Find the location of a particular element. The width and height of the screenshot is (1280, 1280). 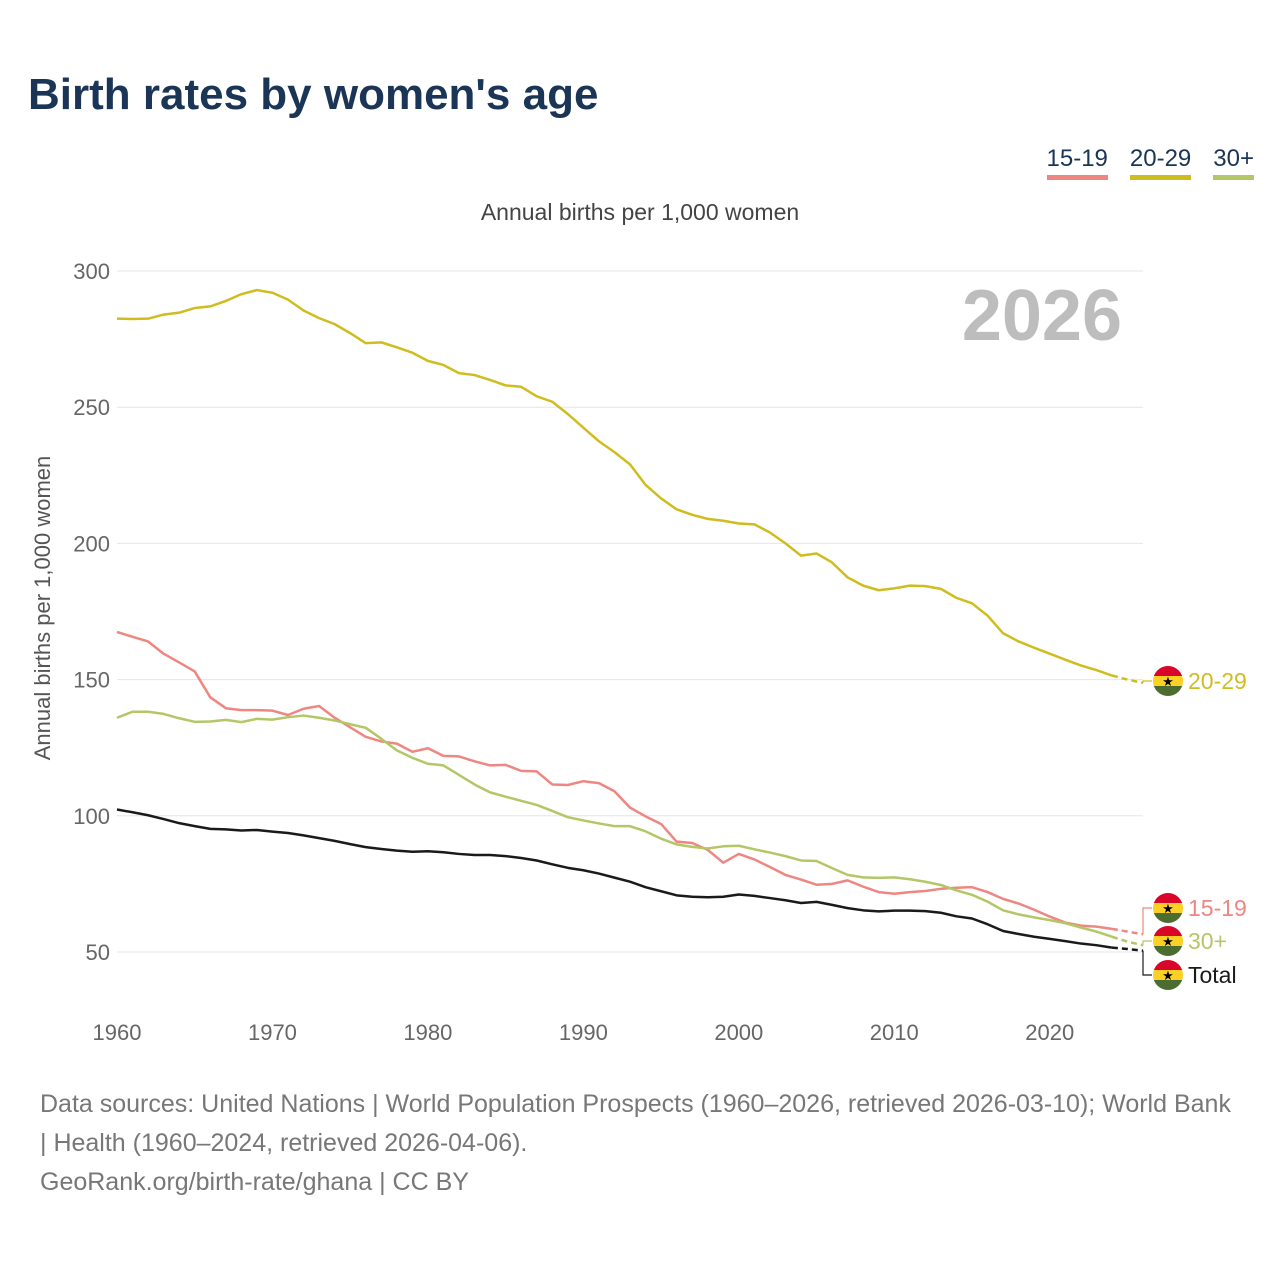

end-label-30-plus: 30+ is located at coordinates (1207, 941).